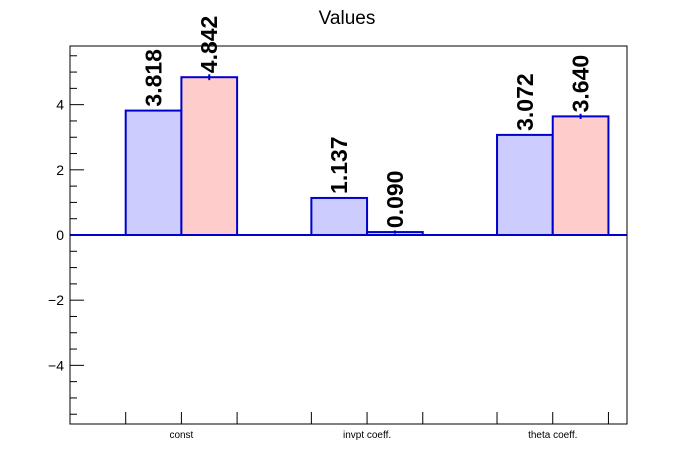 The image size is (696, 472). Describe the element at coordinates (154, 78) in the screenshot. I see `value-label: 3.818` at that location.